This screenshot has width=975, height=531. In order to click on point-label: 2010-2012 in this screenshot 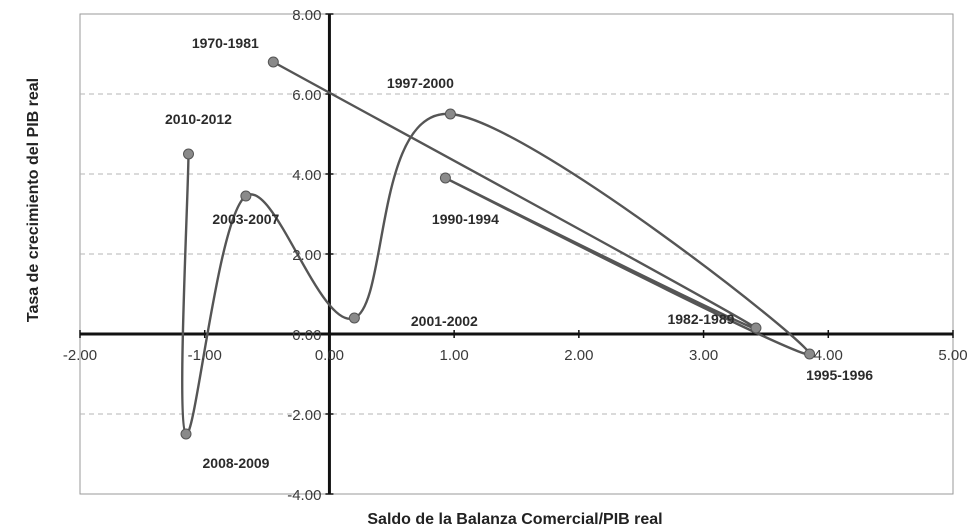, I will do `click(198, 119)`.